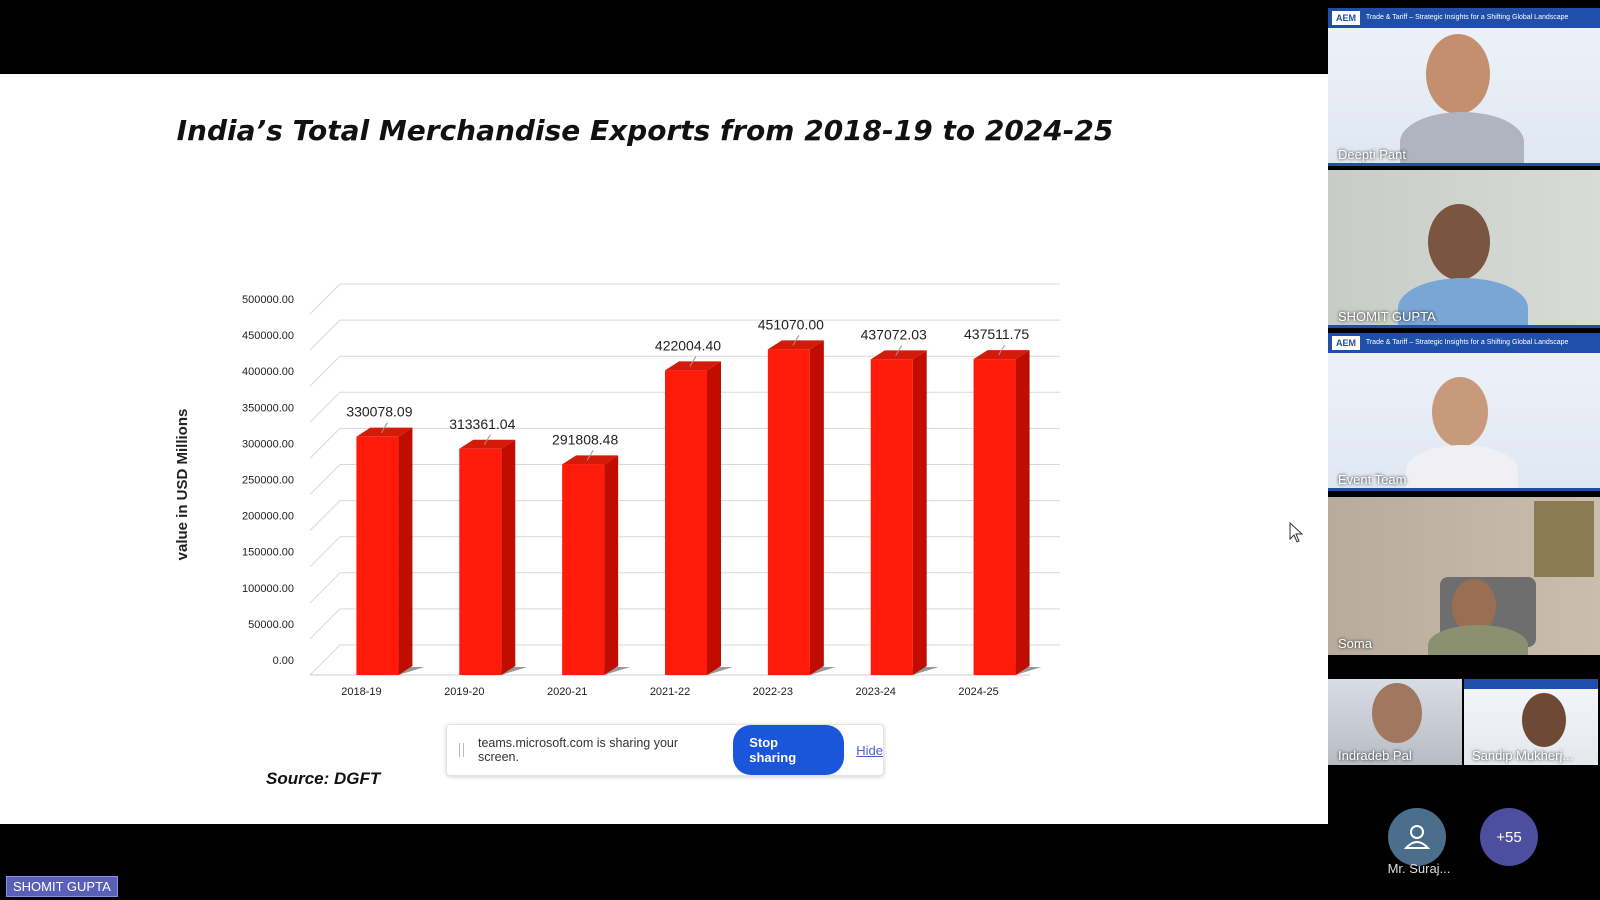  What do you see at coordinates (482, 424) in the screenshot?
I see `bar-value-label: 313361.04` at bounding box center [482, 424].